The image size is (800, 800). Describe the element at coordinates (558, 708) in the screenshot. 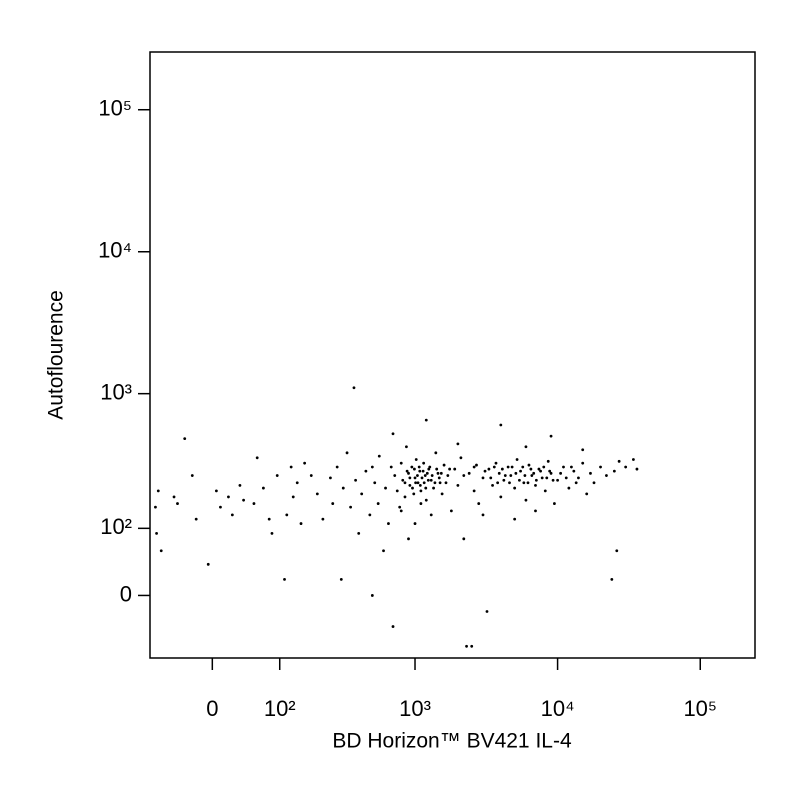

I see `x-tick-label: 10⁴` at that location.